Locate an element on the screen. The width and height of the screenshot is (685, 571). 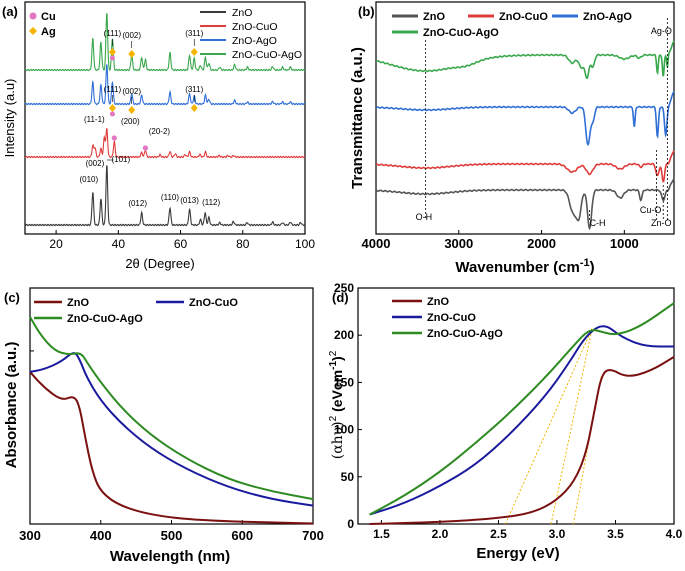
tauc-y-axis-title: (αhυ)2 (eVcm-1)2 is located at coordinates (337, 404).